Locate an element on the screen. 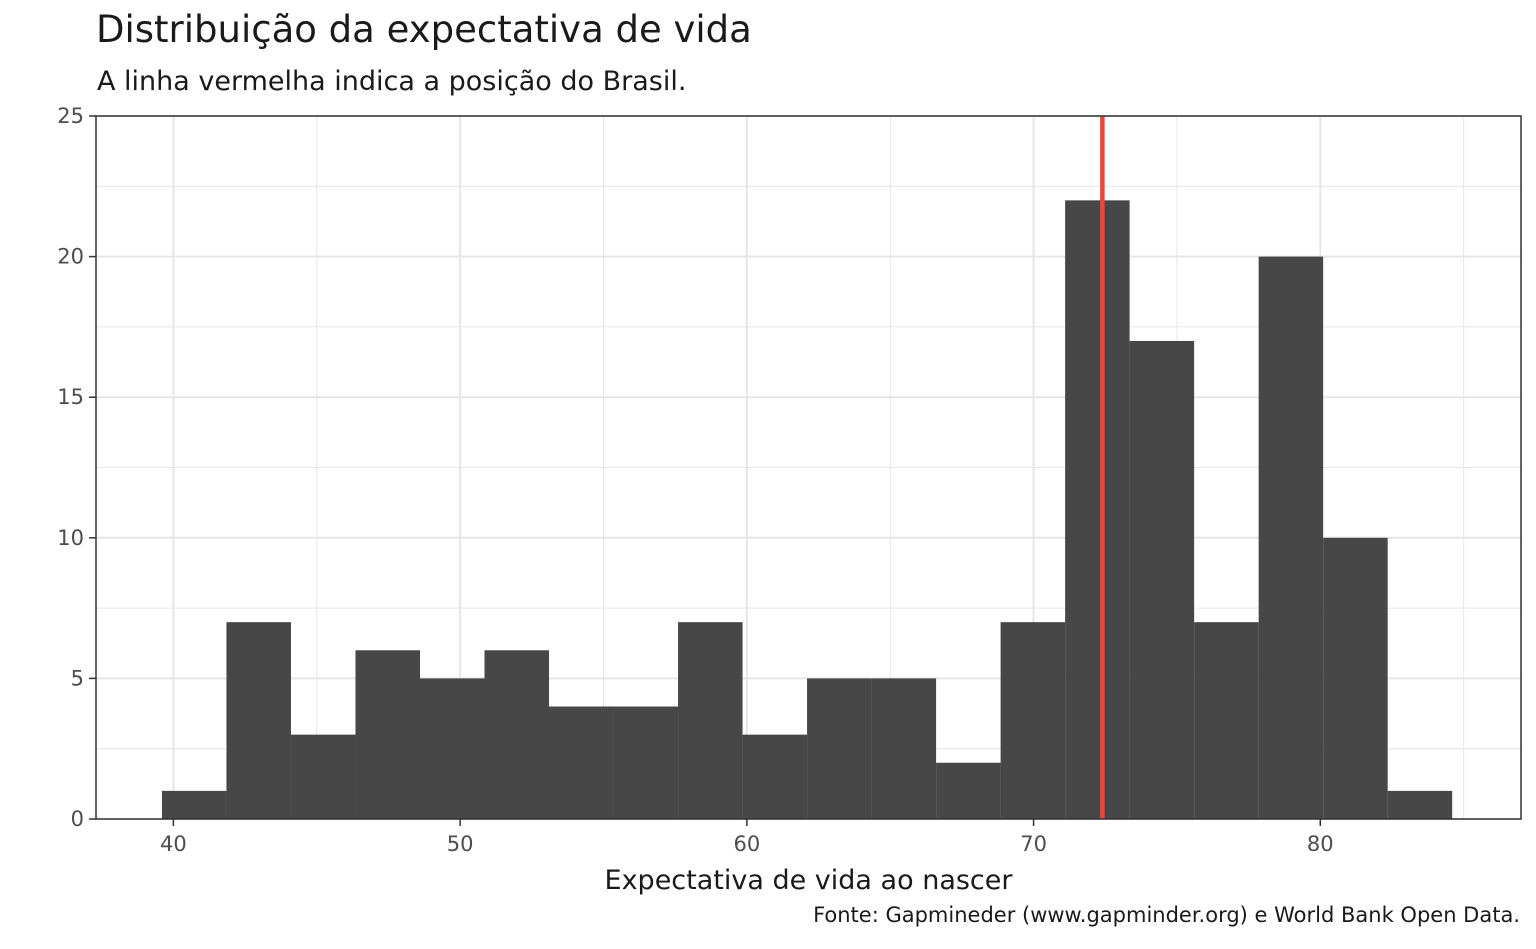 The width and height of the screenshot is (1536, 949). y-axis-ticks: 0 5 10 15 20 25 is located at coordinates (76, 467).